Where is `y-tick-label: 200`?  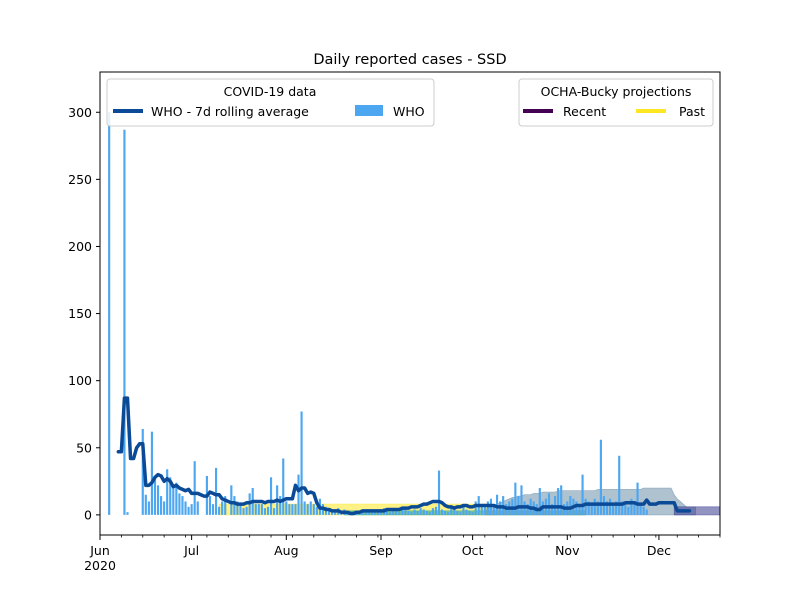
y-tick-label: 200 is located at coordinates (80, 246).